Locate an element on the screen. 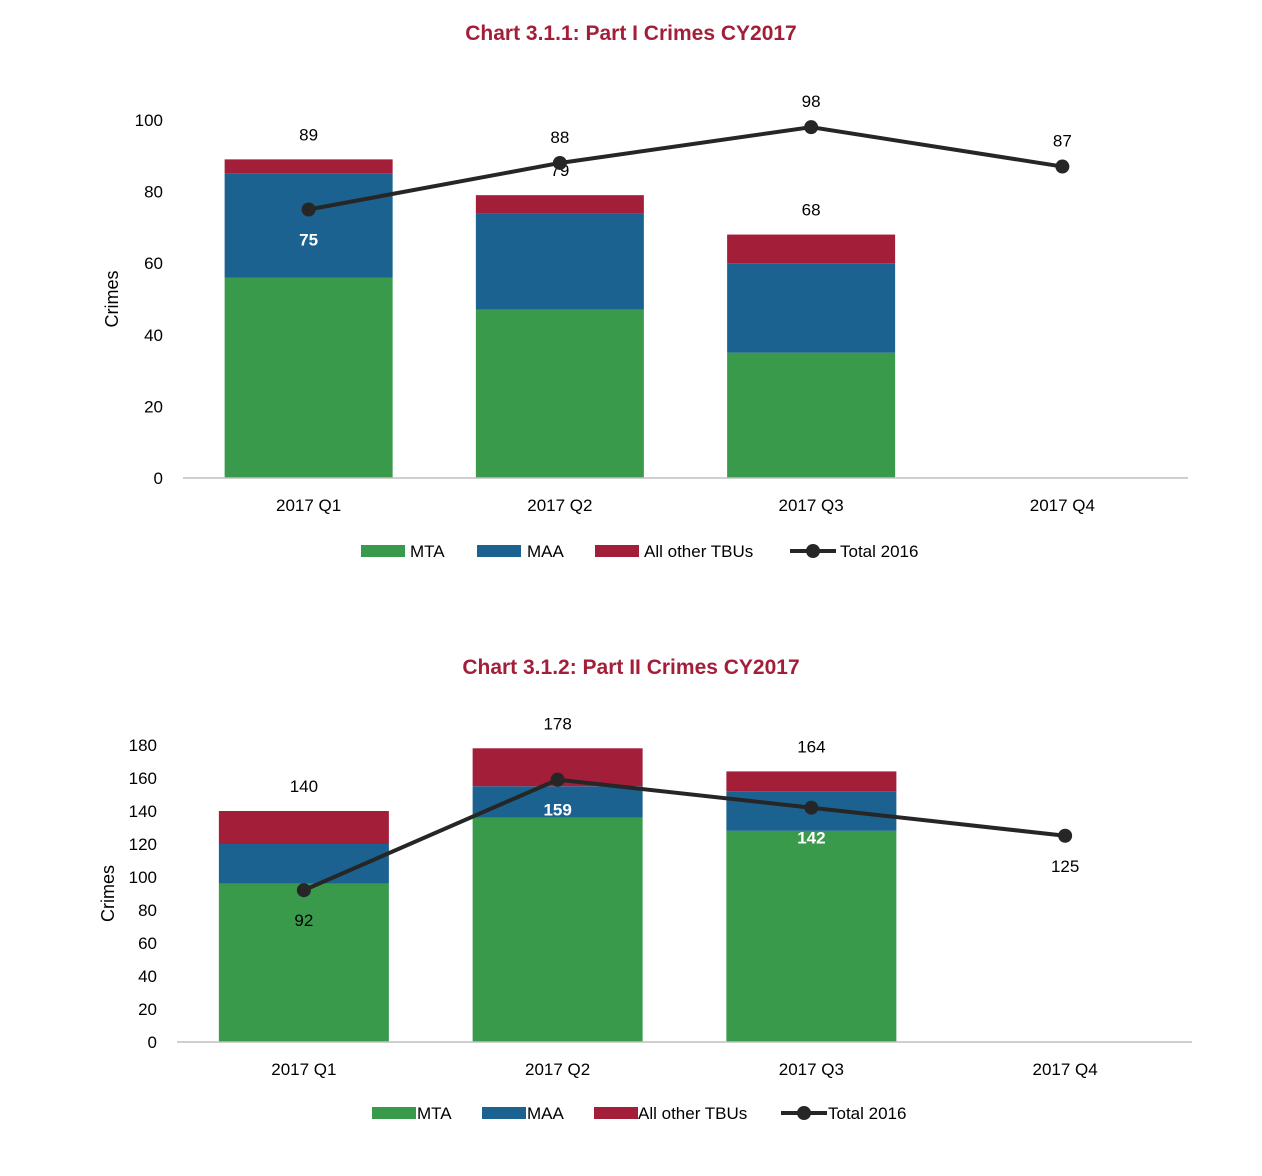 Image resolution: width=1262 pixels, height=1176 pixels. y-tick-label: 180 is located at coordinates (143, 745).